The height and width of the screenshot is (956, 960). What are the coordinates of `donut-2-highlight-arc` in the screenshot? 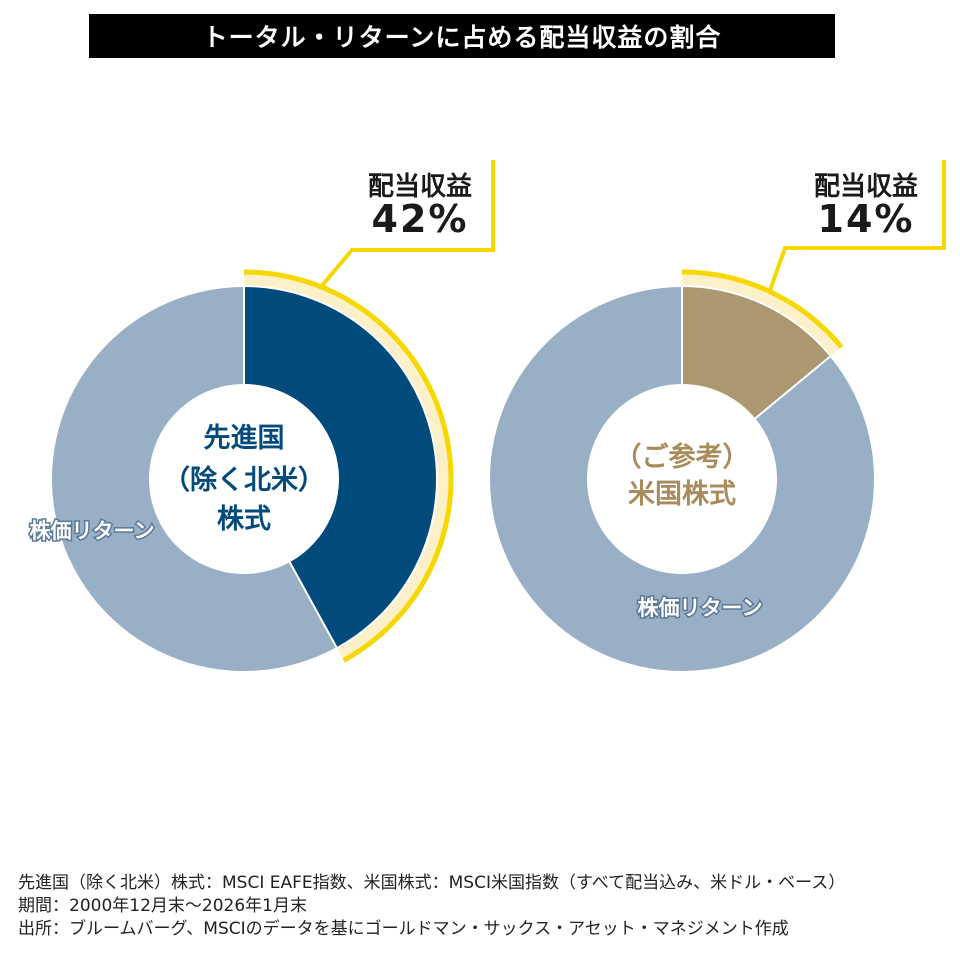 It's located at (762, 309).